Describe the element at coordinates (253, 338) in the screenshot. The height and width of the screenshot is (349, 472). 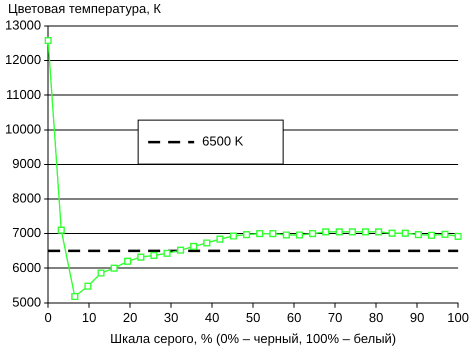
I see `x-axis-title: Шкала серого, % (0% – черный, 100% – белый)` at that location.